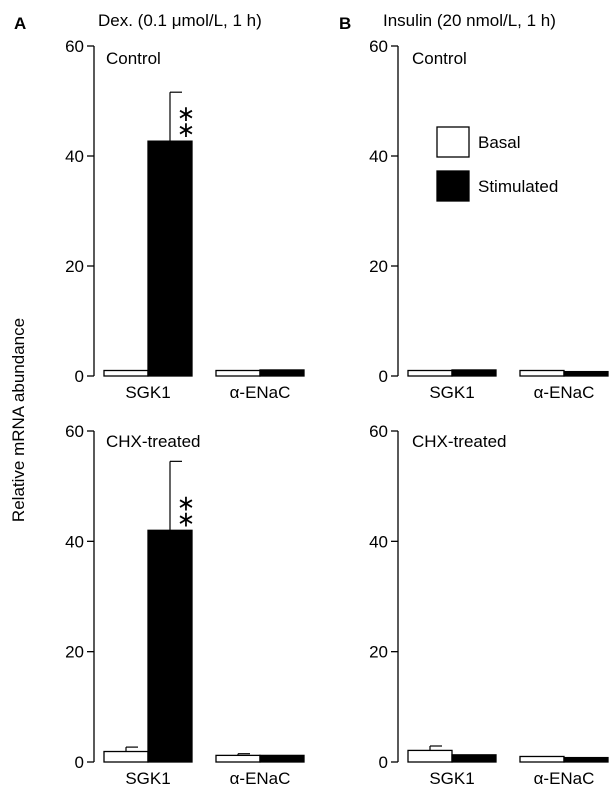 The height and width of the screenshot is (786, 609). I want to click on panel-letter-a: A, so click(20, 23).